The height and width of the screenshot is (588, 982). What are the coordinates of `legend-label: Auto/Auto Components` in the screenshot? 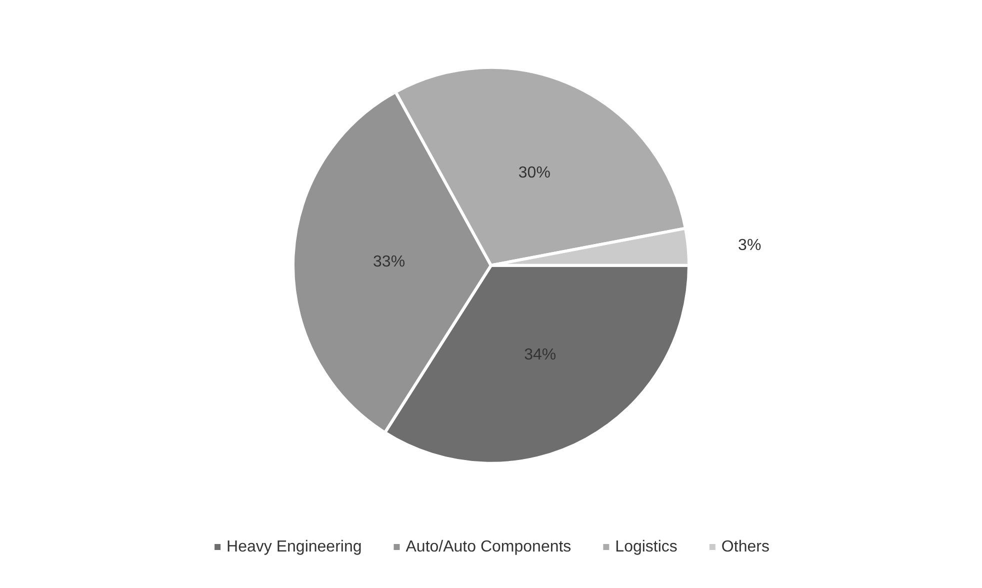 It's located at (489, 547).